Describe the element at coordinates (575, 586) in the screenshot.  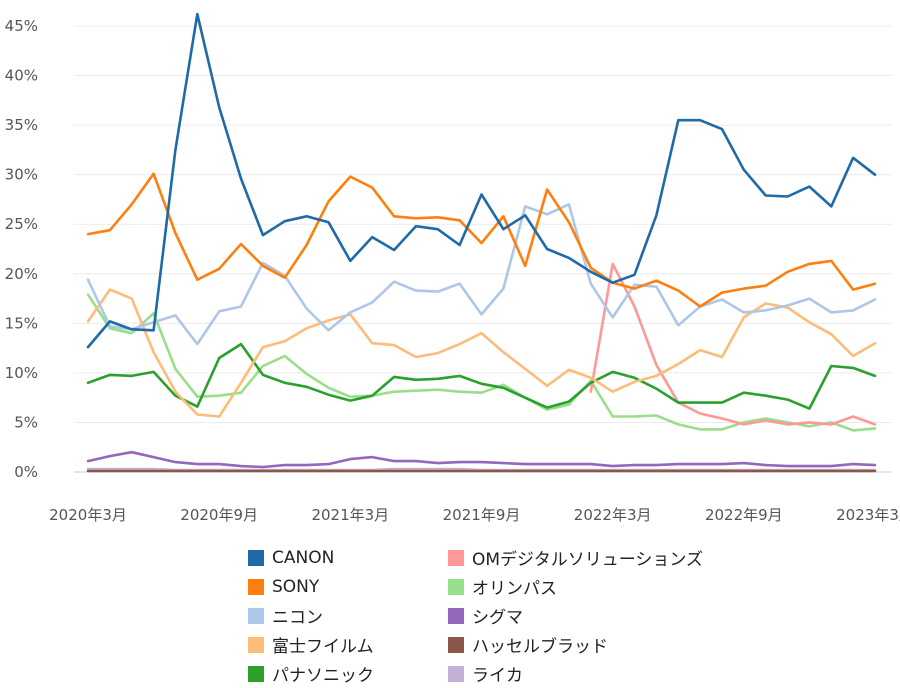
I see `legend-item: オリンパス` at that location.